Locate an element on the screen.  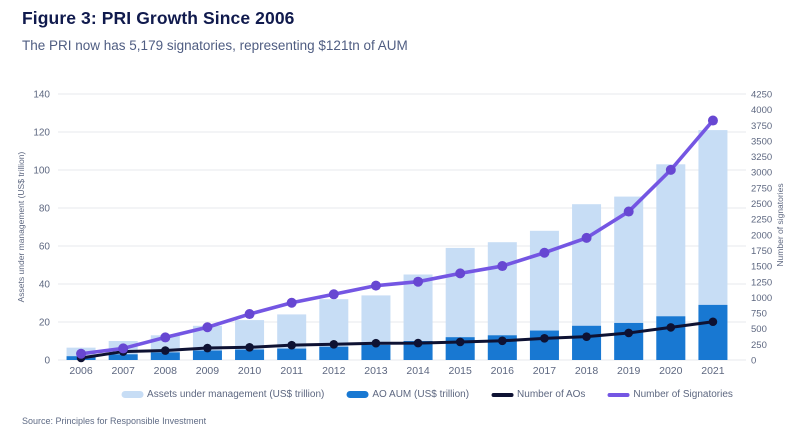
right-tick-label: 3500 is located at coordinates (761, 141).